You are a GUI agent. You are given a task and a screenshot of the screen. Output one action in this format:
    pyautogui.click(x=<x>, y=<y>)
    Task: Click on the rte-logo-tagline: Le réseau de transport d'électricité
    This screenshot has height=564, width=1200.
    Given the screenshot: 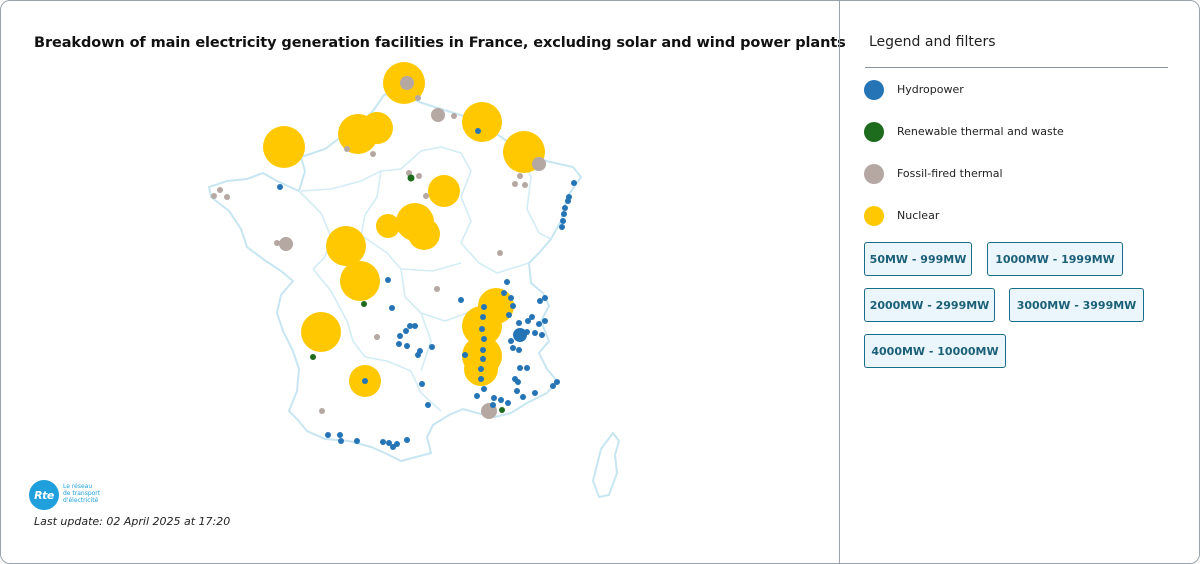 What is the action you would take?
    pyautogui.click(x=93, y=493)
    